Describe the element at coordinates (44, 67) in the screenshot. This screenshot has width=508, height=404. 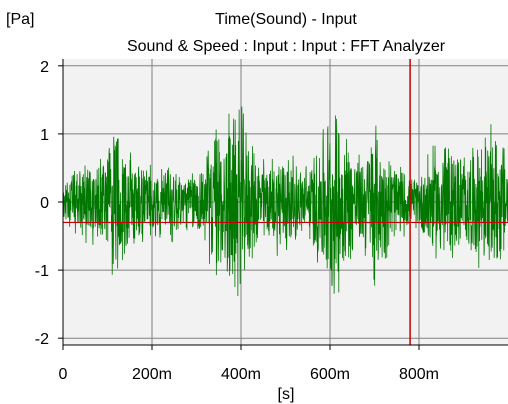
I see `y-tick-label: 2` at that location.